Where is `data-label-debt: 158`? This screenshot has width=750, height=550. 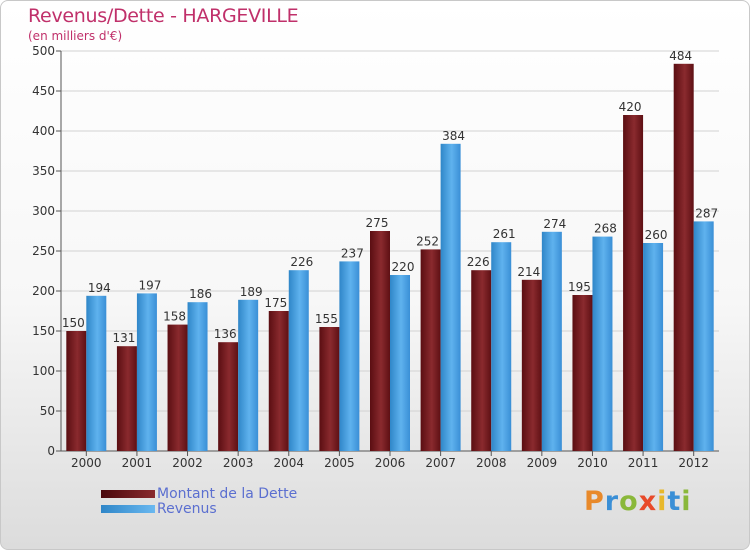 data-label-debt: 158 is located at coordinates (174, 317).